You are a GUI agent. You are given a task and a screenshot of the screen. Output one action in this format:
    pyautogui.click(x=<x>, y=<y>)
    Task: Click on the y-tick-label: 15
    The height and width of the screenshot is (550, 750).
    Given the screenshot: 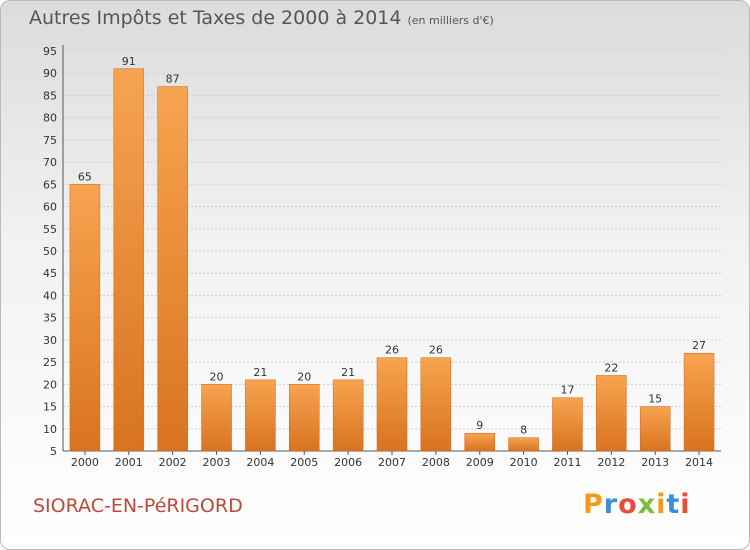 What is the action you would take?
    pyautogui.click(x=50, y=407)
    